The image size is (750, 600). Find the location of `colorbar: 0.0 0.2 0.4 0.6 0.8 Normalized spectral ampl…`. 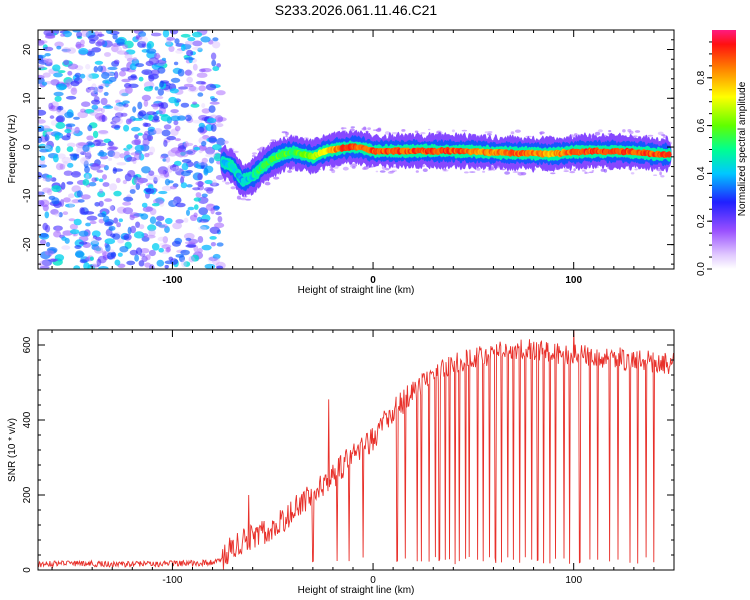

colorbar: 0.0 0.2 0.4 0.6 0.8 Normalized spectral ampl… is located at coordinates (722, 153).